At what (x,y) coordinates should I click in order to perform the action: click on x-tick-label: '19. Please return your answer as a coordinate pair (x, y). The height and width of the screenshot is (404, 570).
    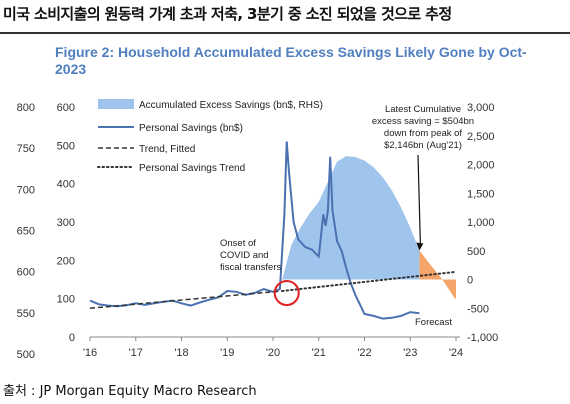
    Looking at the image, I should click on (227, 353).